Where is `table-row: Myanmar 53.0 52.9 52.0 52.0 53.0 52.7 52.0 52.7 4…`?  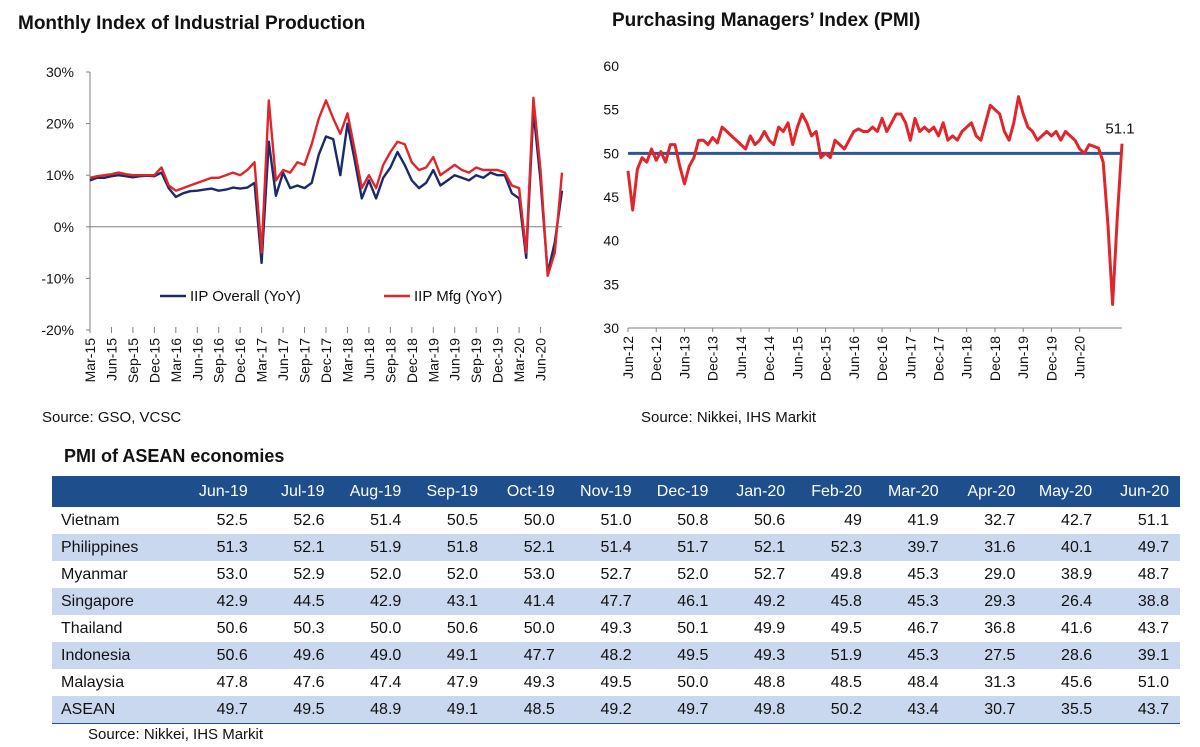 table-row: Myanmar 53.0 52.9 52.0 52.0 53.0 52.7 52.0 52.7 4… is located at coordinates (616, 574).